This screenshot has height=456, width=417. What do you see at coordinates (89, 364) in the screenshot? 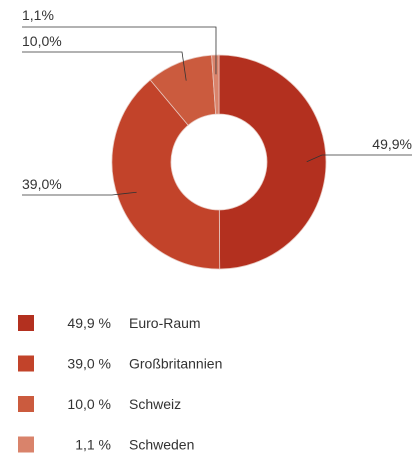
I see `legend-value: 39,0 %` at bounding box center [89, 364].